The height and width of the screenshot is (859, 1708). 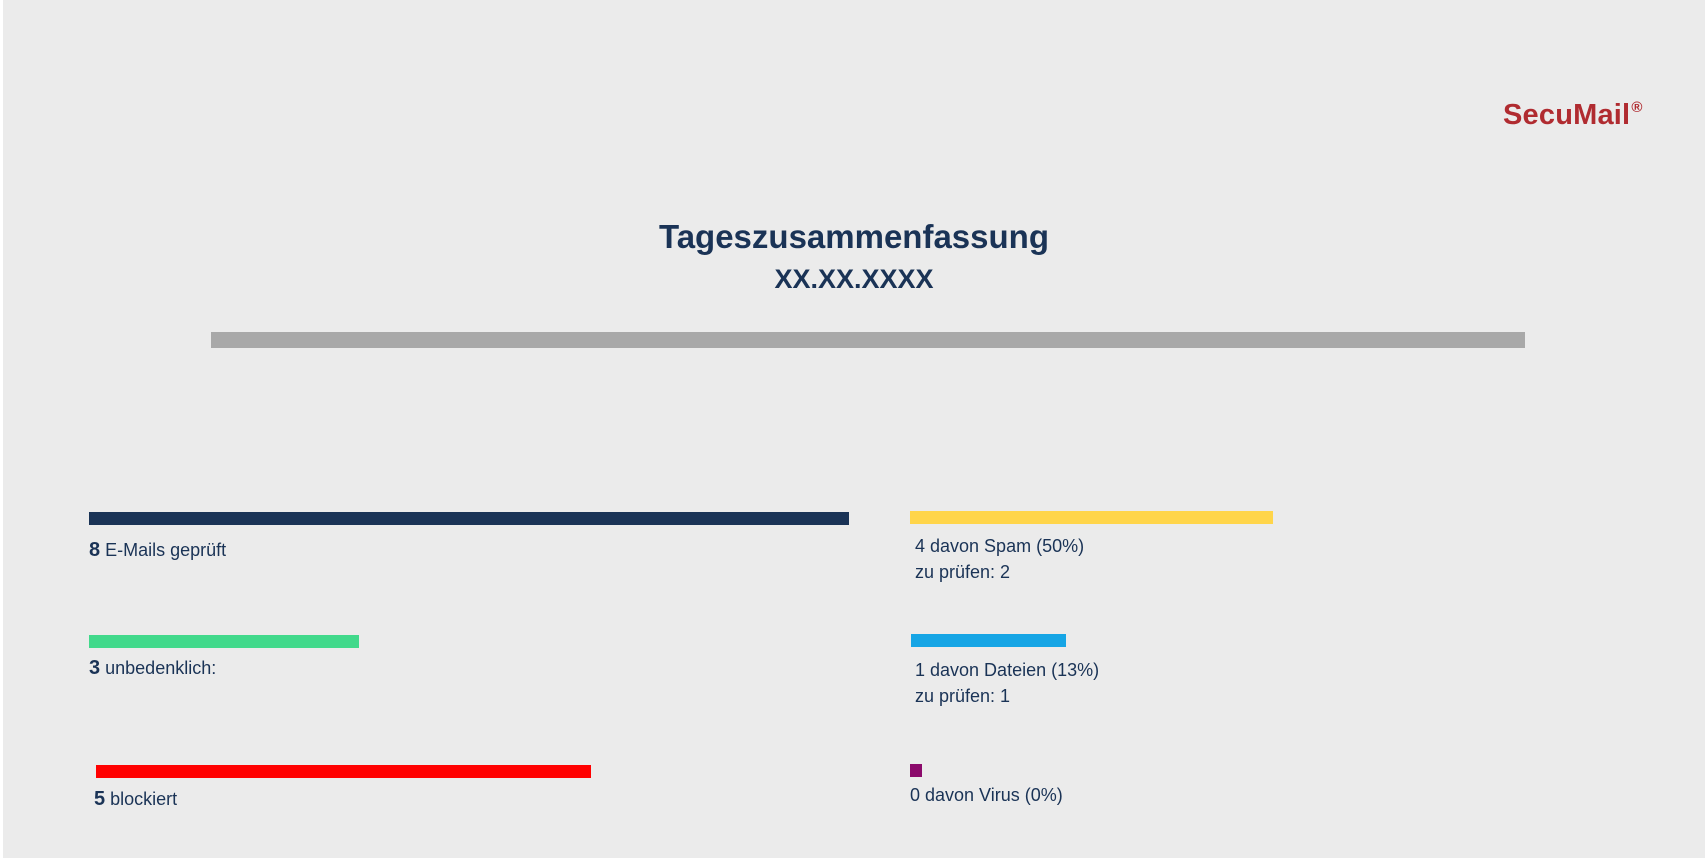 What do you see at coordinates (868, 340) in the screenshot?
I see `divider` at bounding box center [868, 340].